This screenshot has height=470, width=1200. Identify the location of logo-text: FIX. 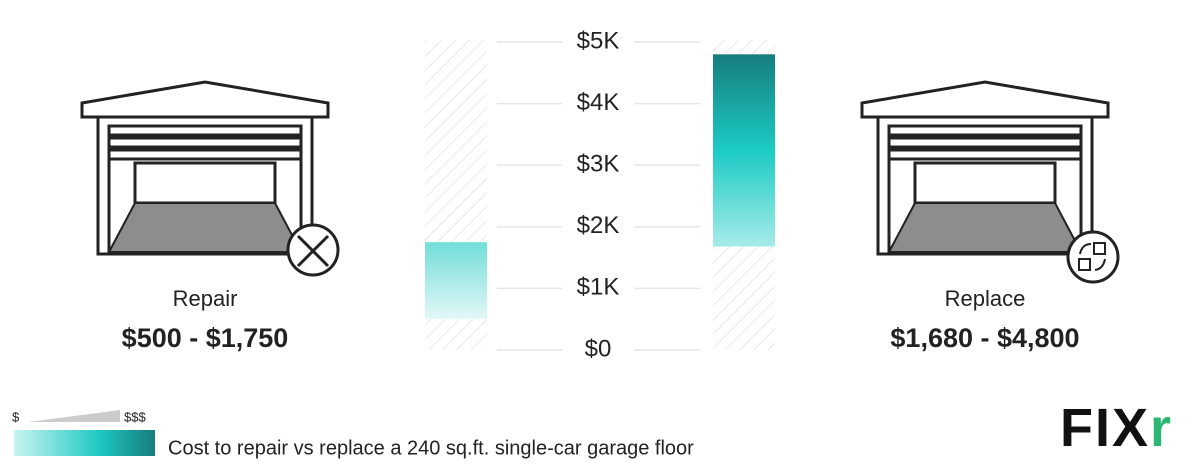
(1105, 428).